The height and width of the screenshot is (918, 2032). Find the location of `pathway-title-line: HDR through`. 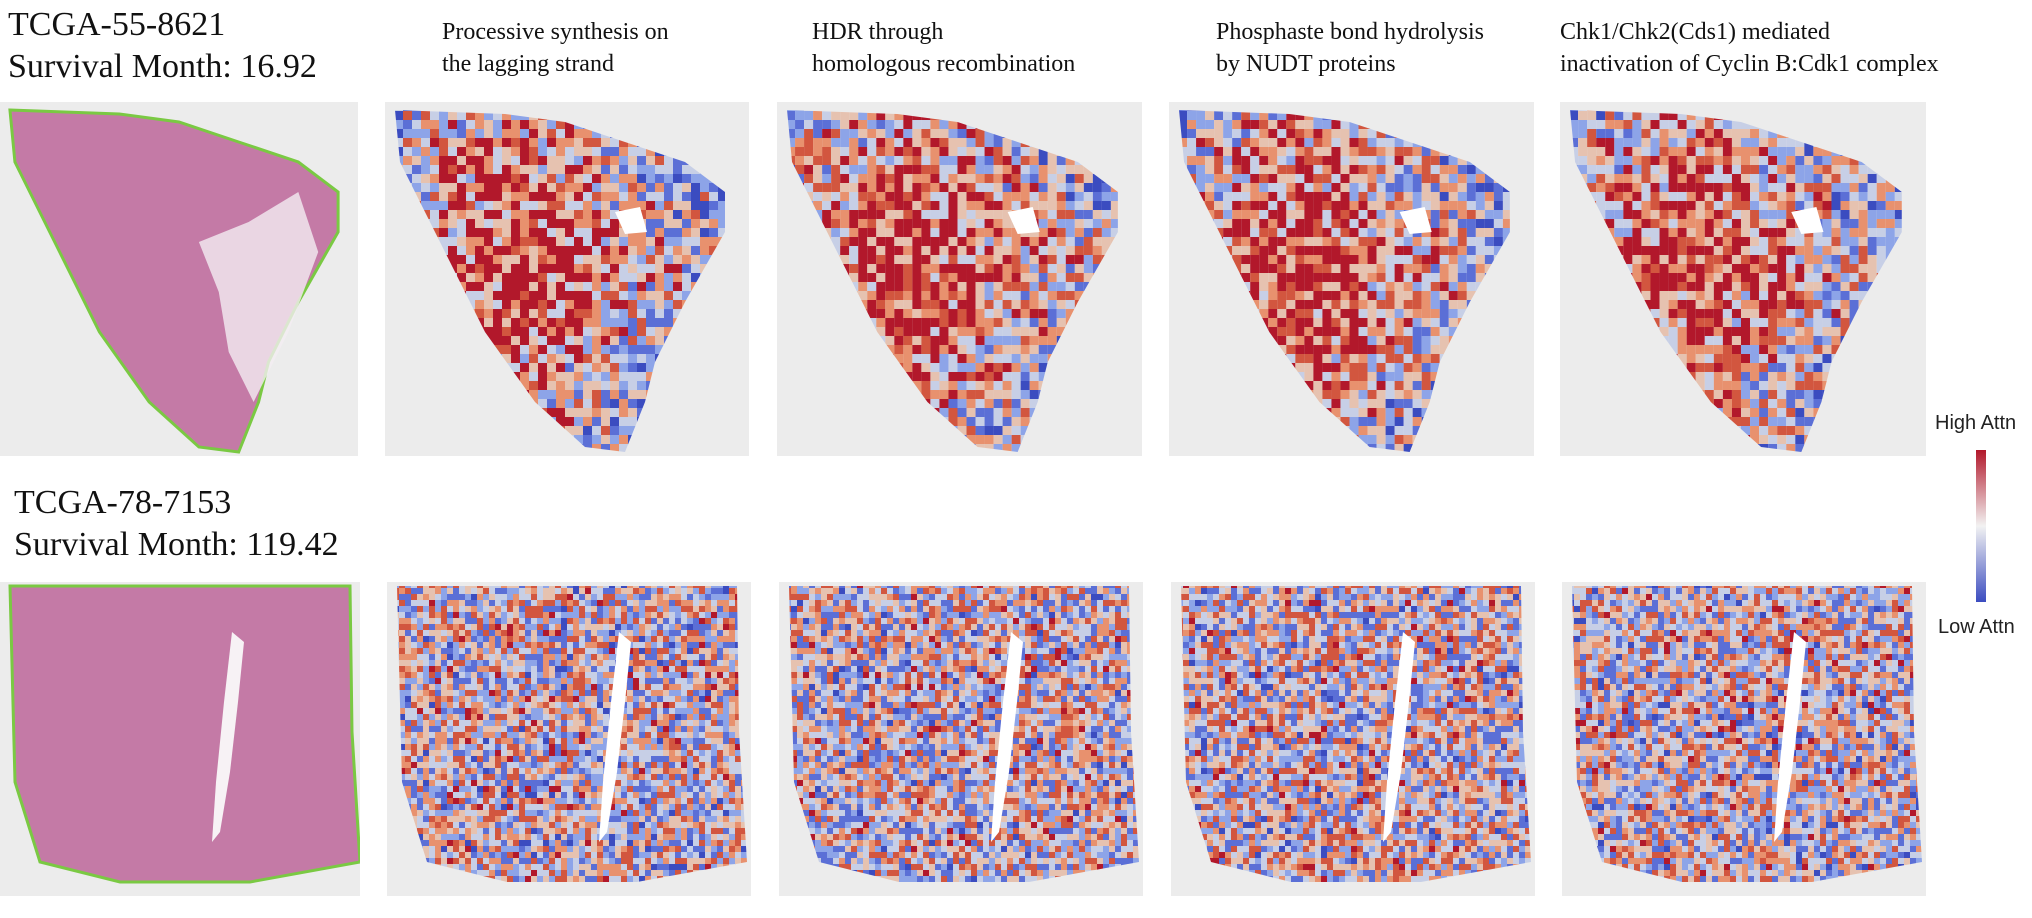

pathway-title-line: HDR through is located at coordinates (878, 32).